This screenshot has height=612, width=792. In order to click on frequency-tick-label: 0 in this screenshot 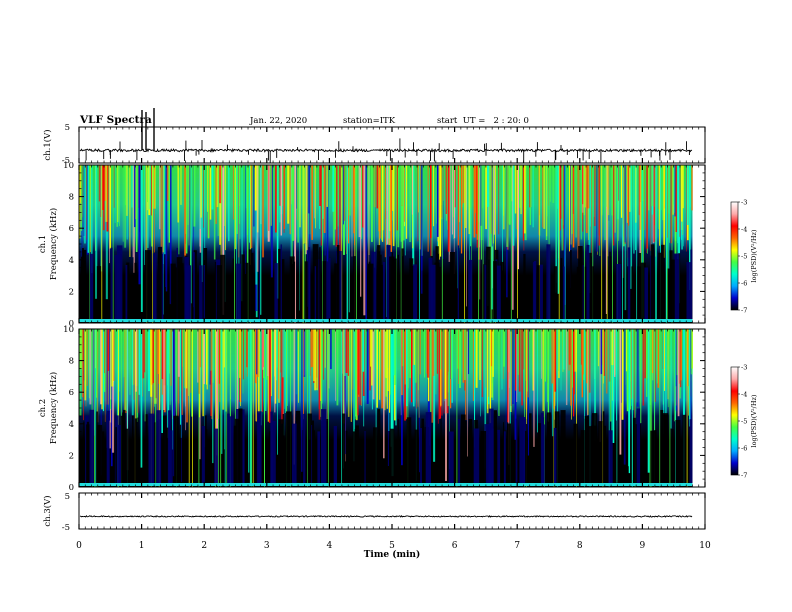, I will do `click(71, 324)`.